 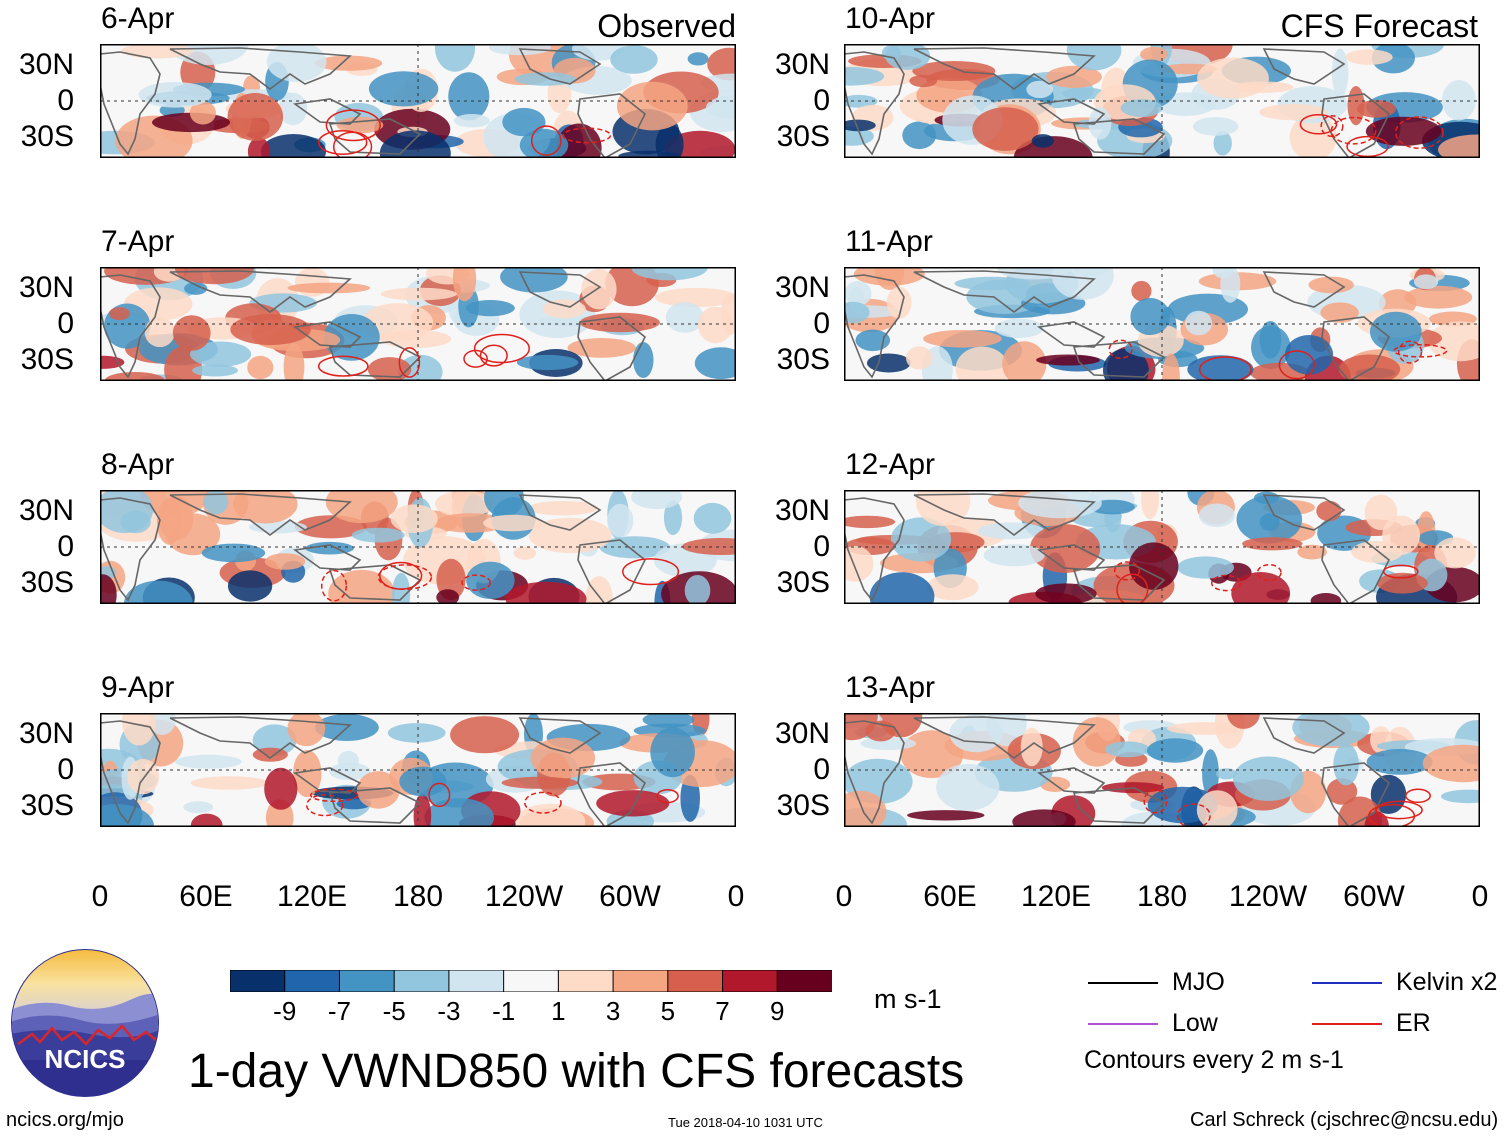 What do you see at coordinates (138, 241) in the screenshot?
I see `panel-date-label: 7-Apr` at bounding box center [138, 241].